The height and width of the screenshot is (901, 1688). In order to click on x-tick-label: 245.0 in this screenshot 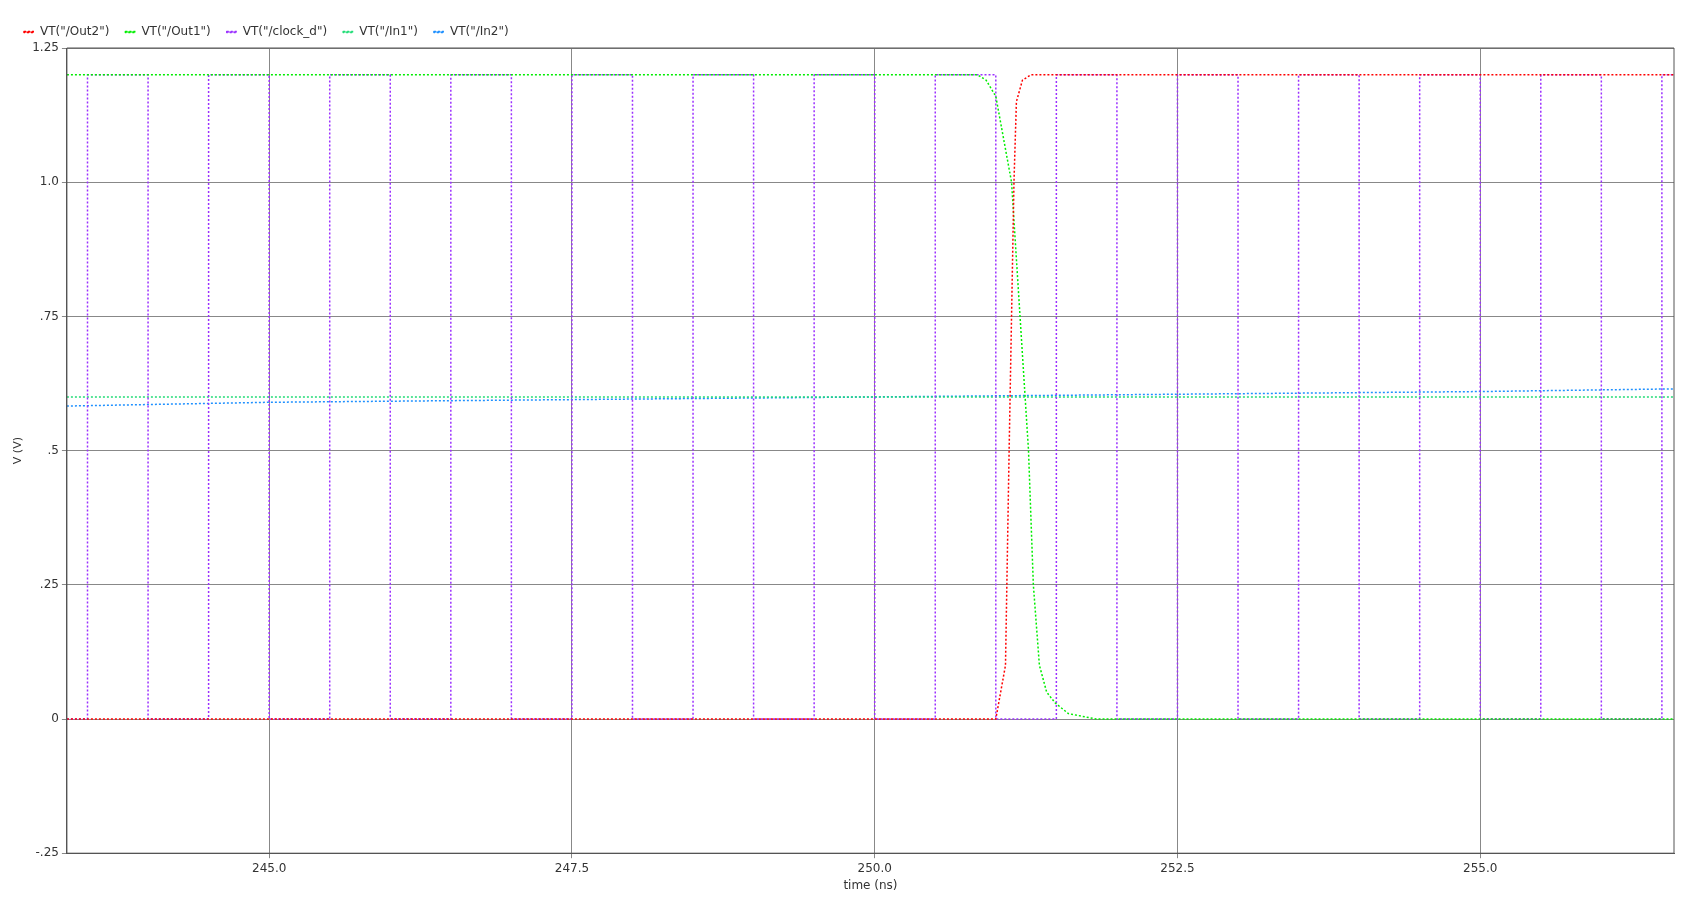, I will do `click(269, 867)`.